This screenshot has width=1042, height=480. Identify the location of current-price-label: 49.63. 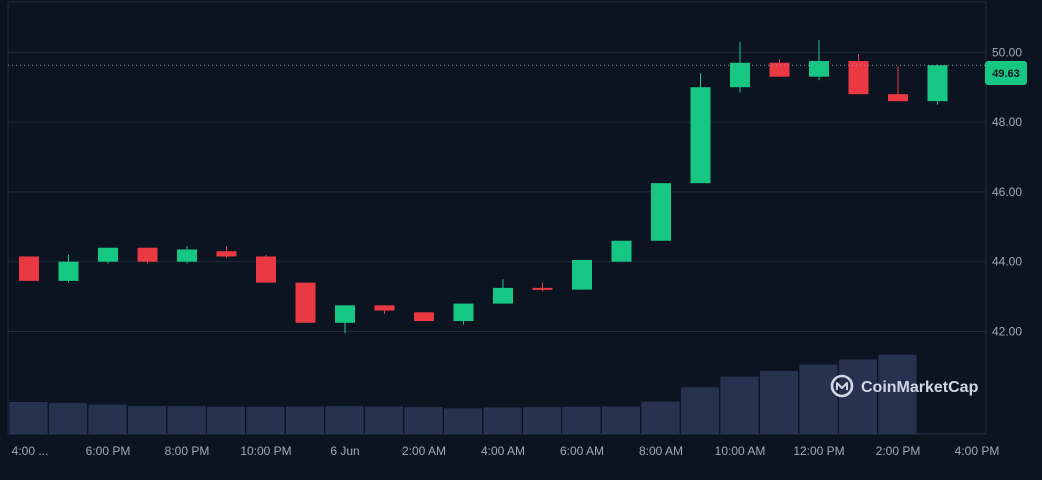
(1006, 74).